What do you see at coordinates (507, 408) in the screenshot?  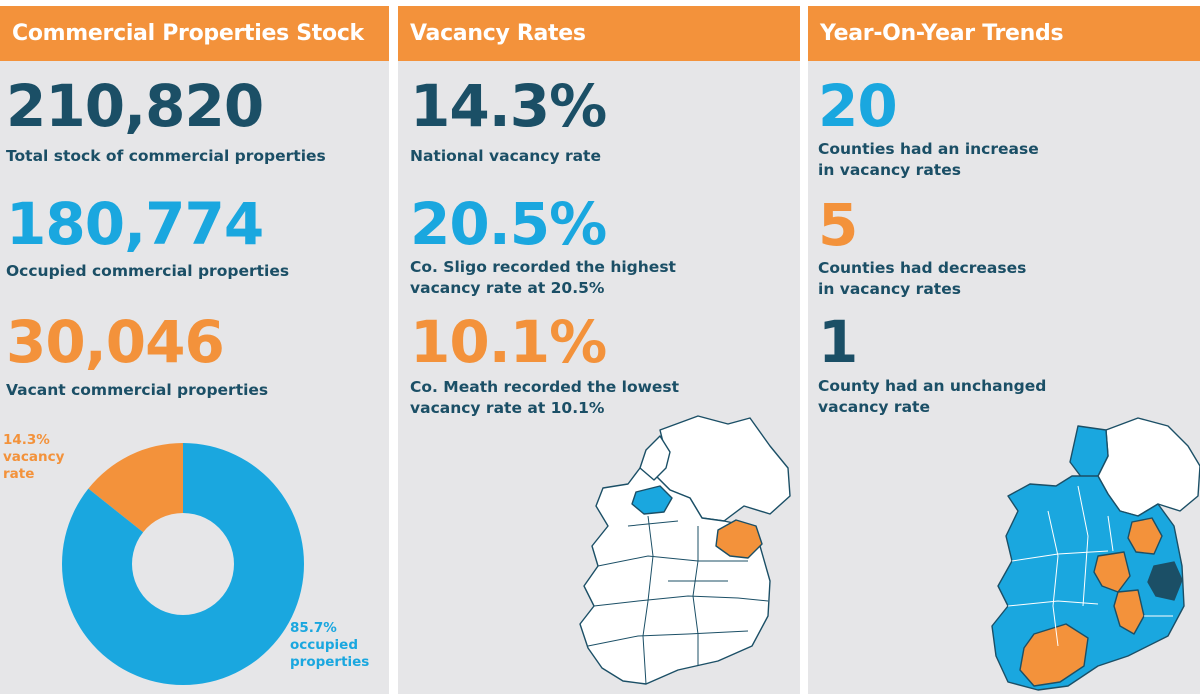 I see `lowest-caption-line-2: vacancy rate at 10.1%` at bounding box center [507, 408].